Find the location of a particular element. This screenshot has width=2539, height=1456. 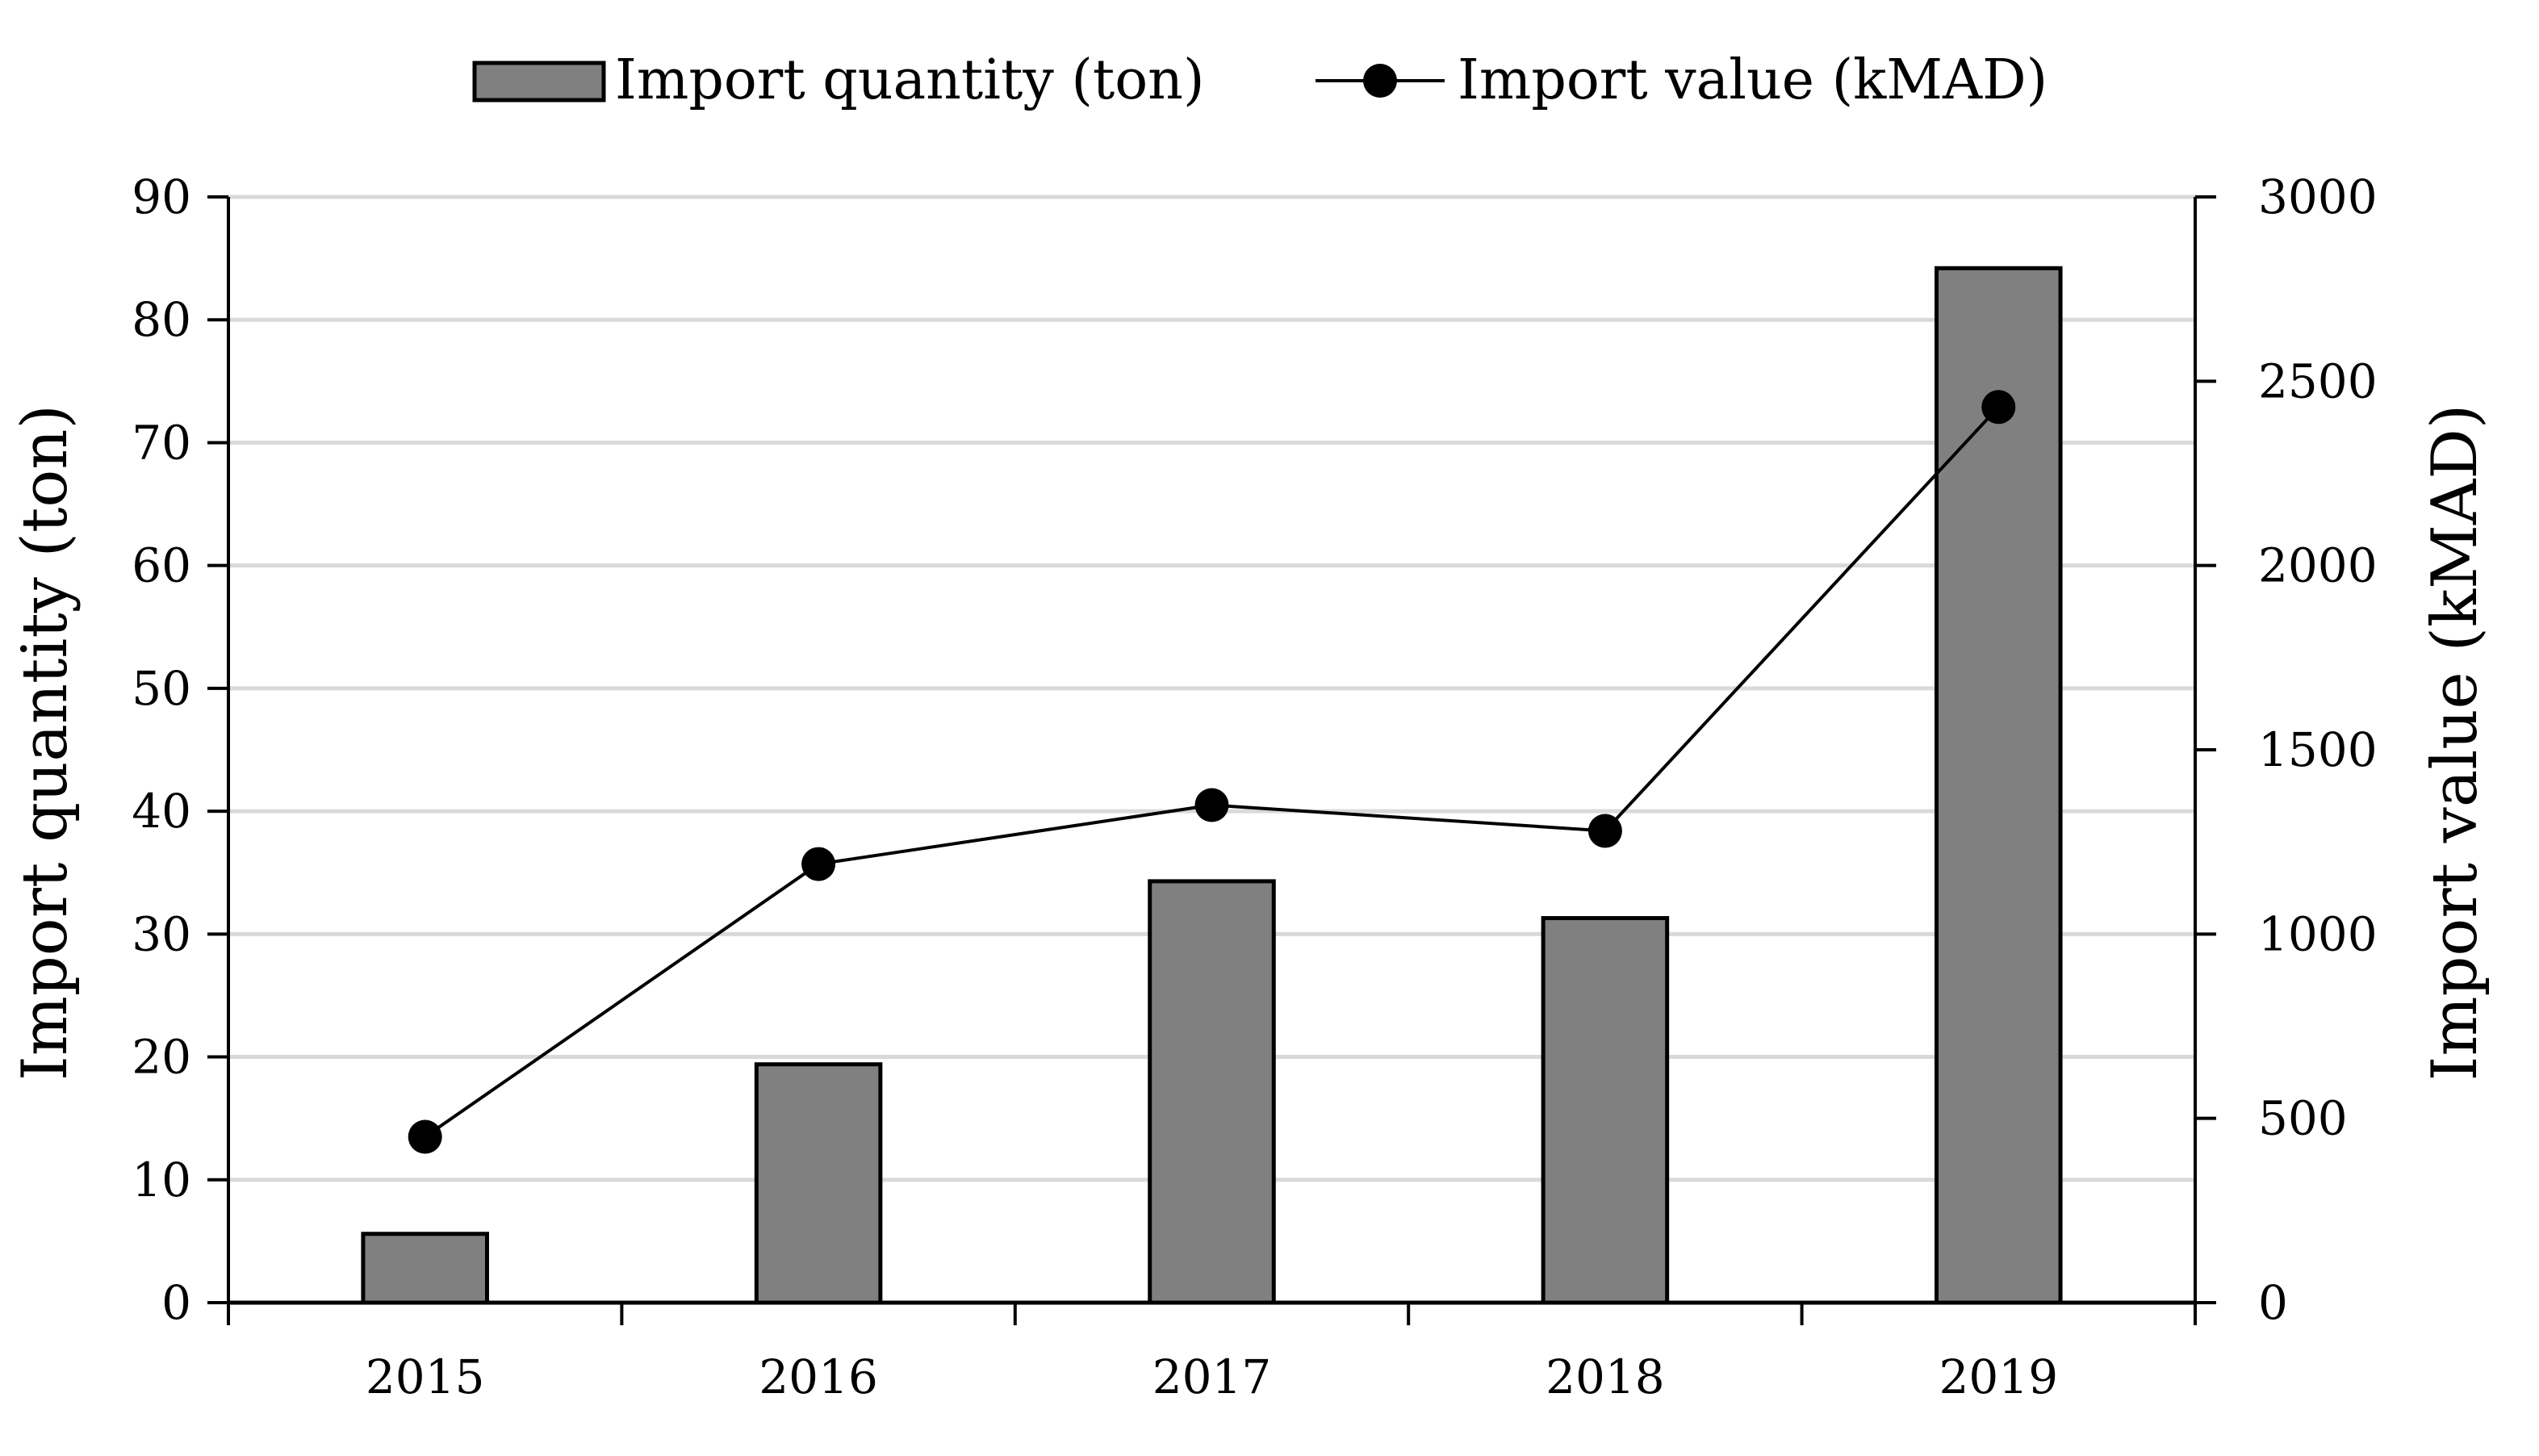

right-tick-label: 1500 is located at coordinates (2318, 749).